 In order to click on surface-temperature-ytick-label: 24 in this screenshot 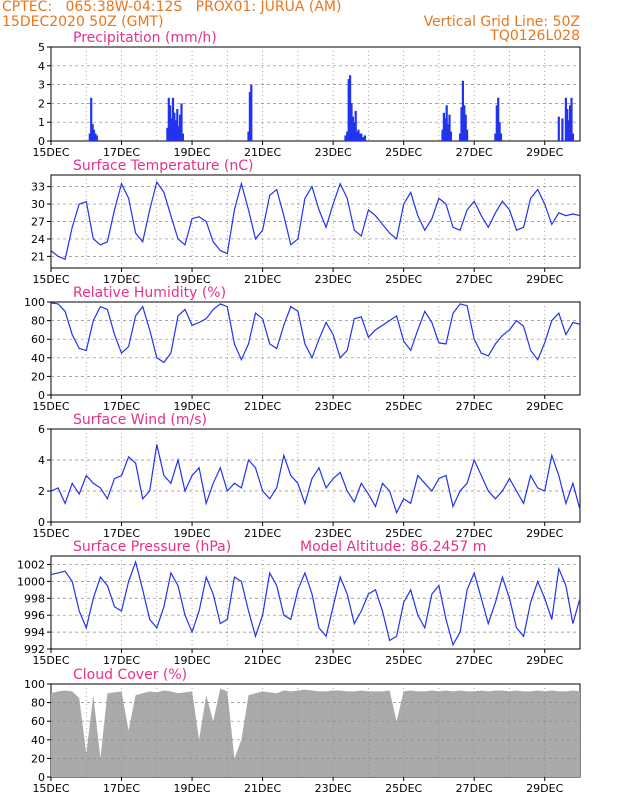, I will do `click(38, 239)`.